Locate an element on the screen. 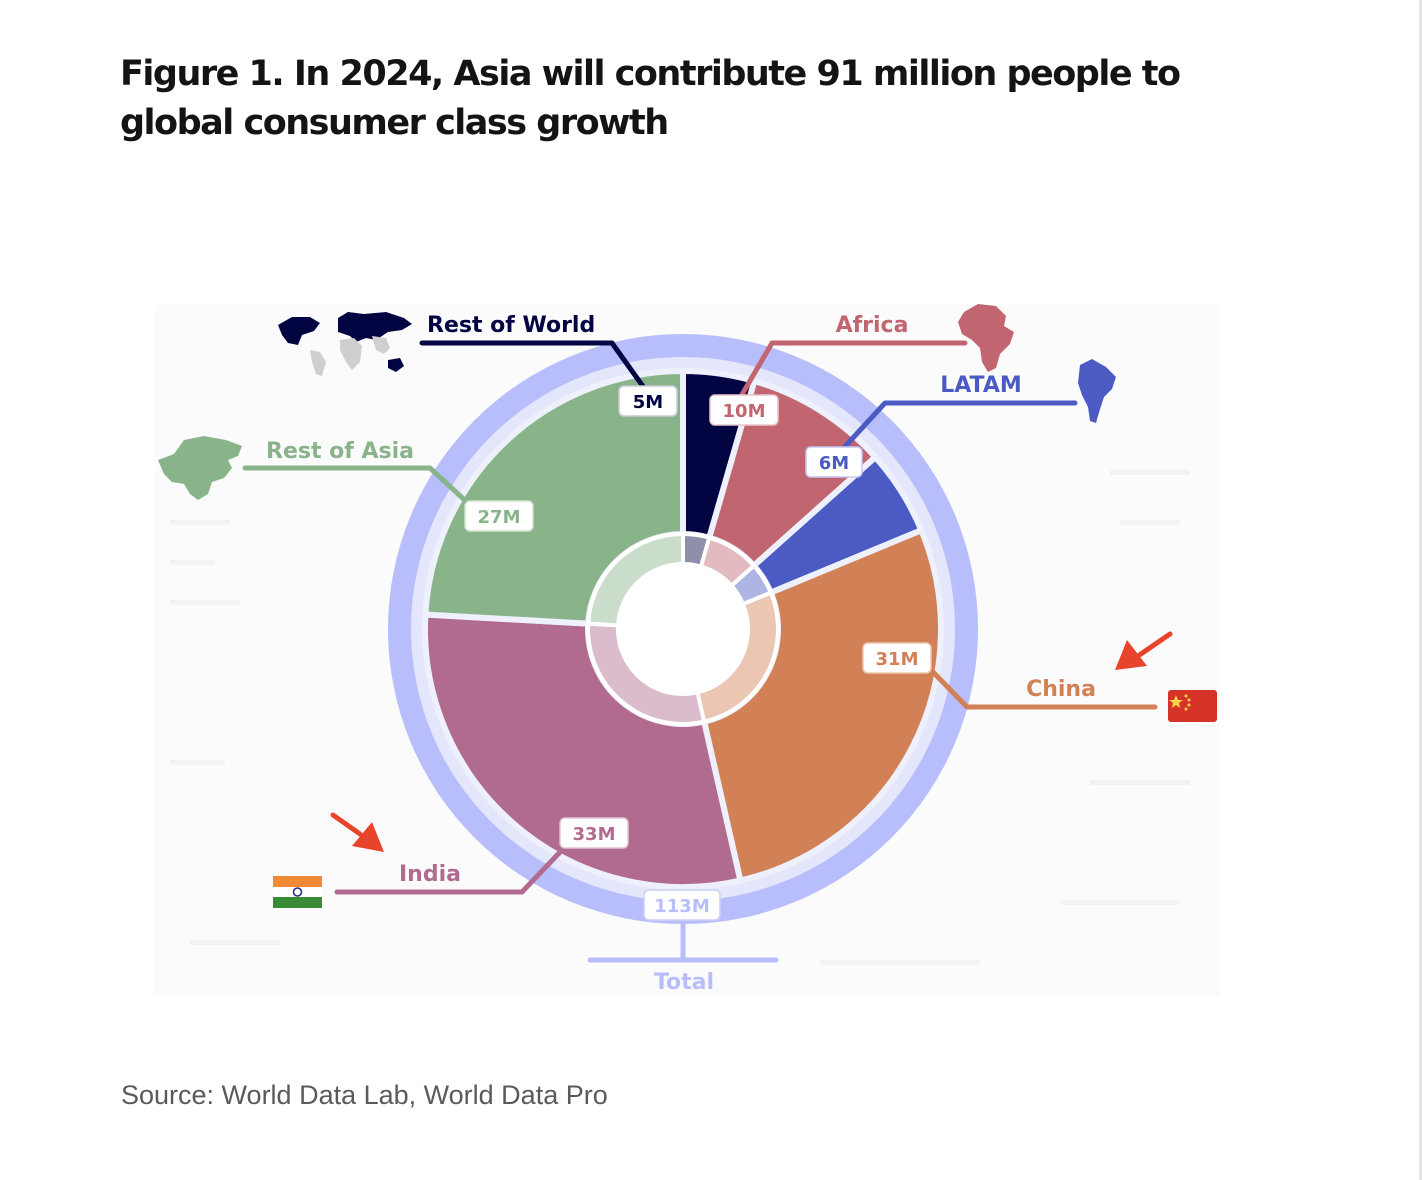  leader-line-india is located at coordinates (449, 871).